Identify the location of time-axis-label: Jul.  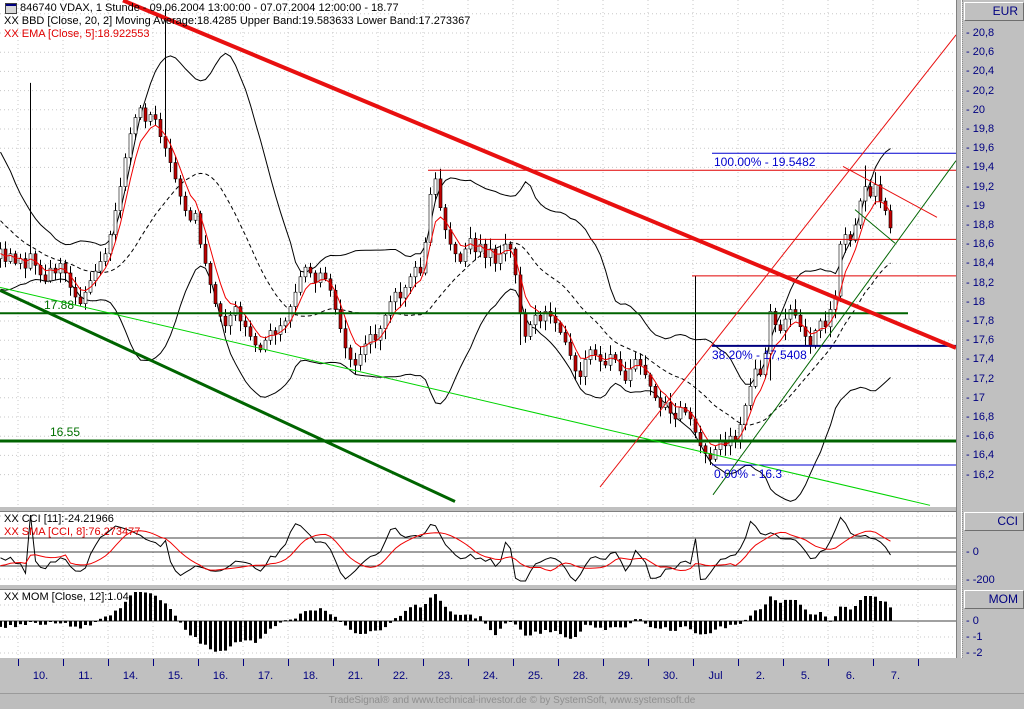
(715, 676).